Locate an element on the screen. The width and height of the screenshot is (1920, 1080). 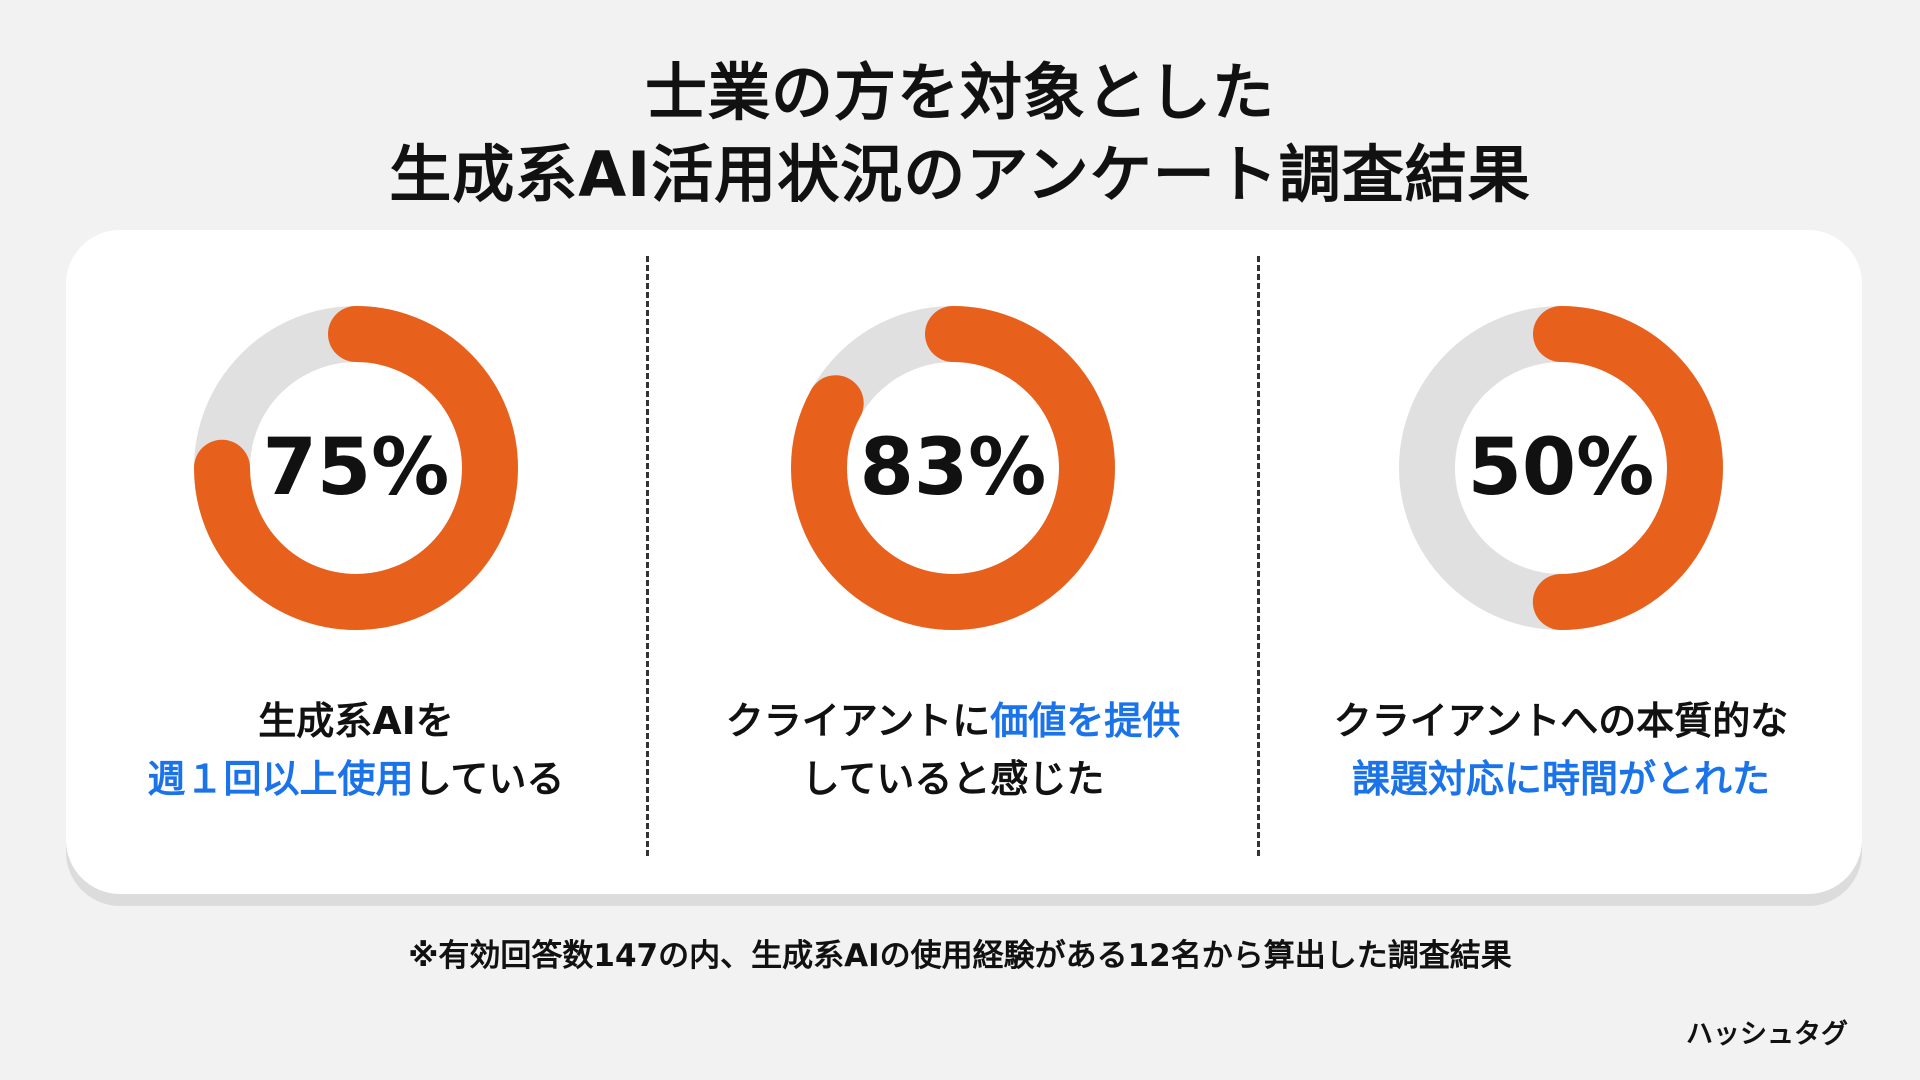
caption-line: 週１回以上使用している is located at coordinates (356, 779).